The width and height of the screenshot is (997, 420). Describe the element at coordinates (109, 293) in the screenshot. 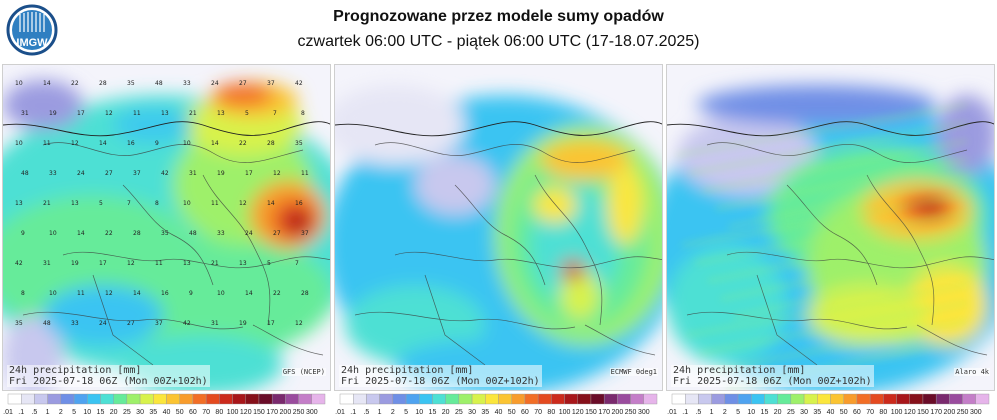

I see `grid-value: 12` at that location.